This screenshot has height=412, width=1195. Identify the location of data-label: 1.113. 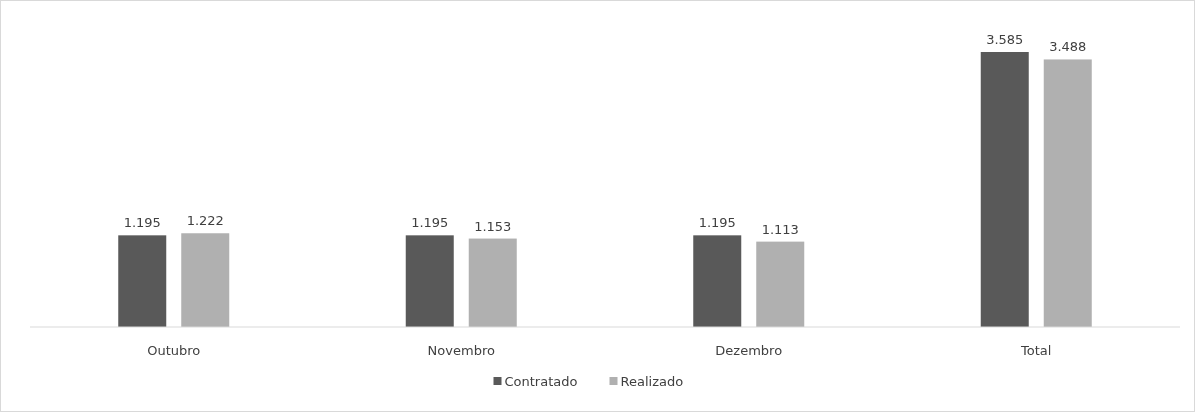
(780, 229).